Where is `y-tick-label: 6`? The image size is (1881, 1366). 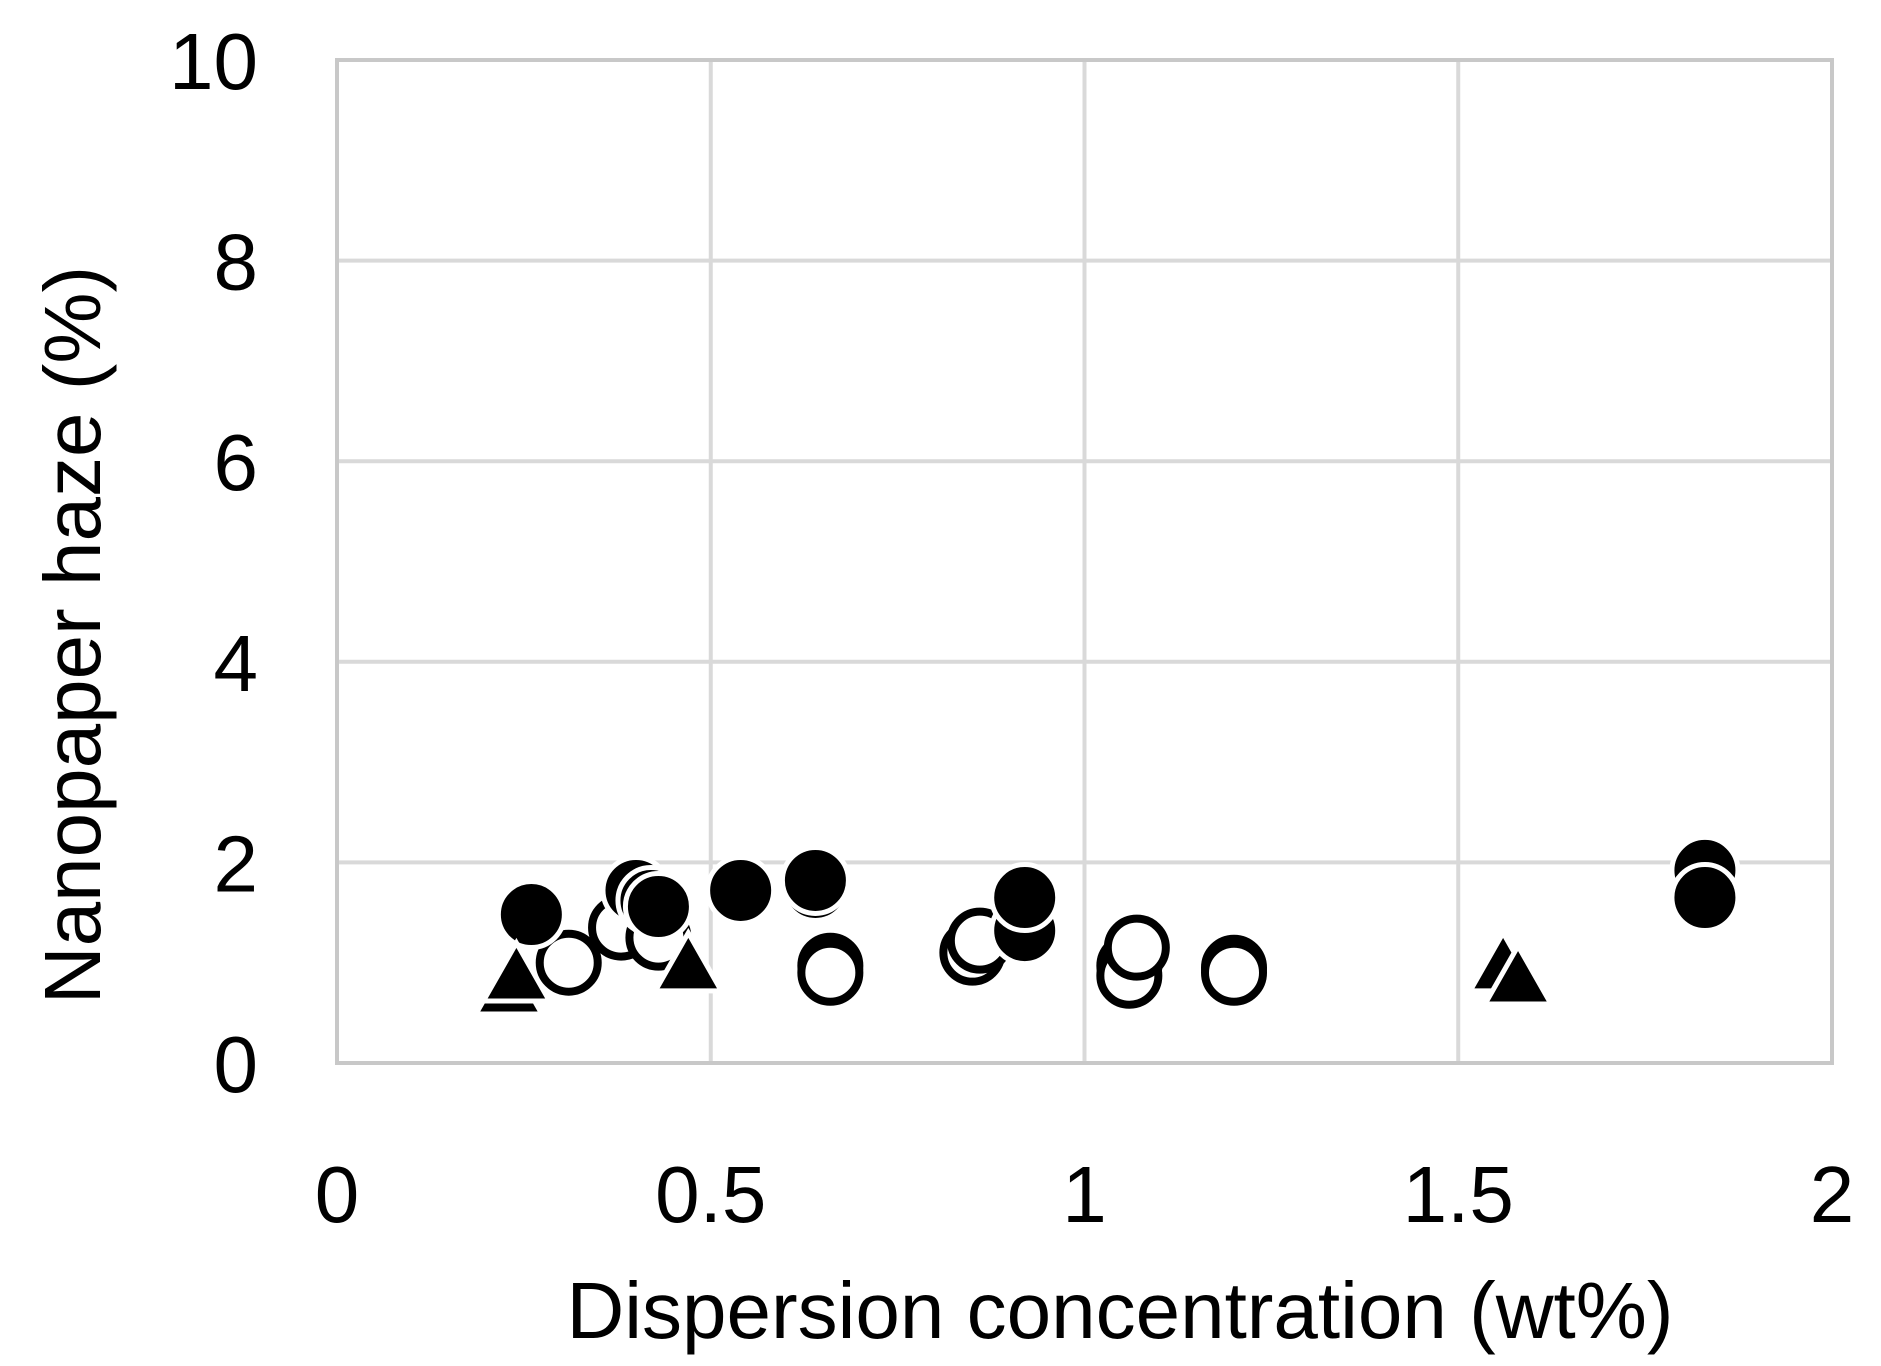 y-tick-label: 6 is located at coordinates (236, 462).